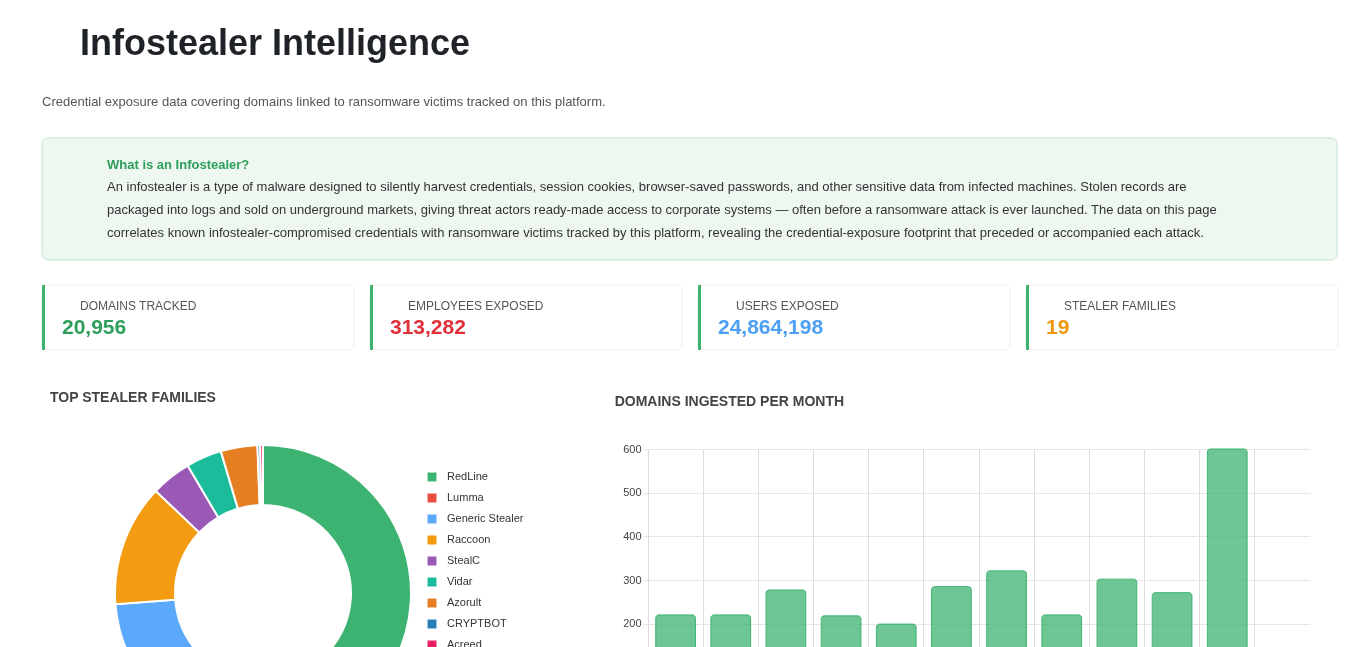  What do you see at coordinates (460, 581) in the screenshot?
I see `legend-label: Vidar` at bounding box center [460, 581].